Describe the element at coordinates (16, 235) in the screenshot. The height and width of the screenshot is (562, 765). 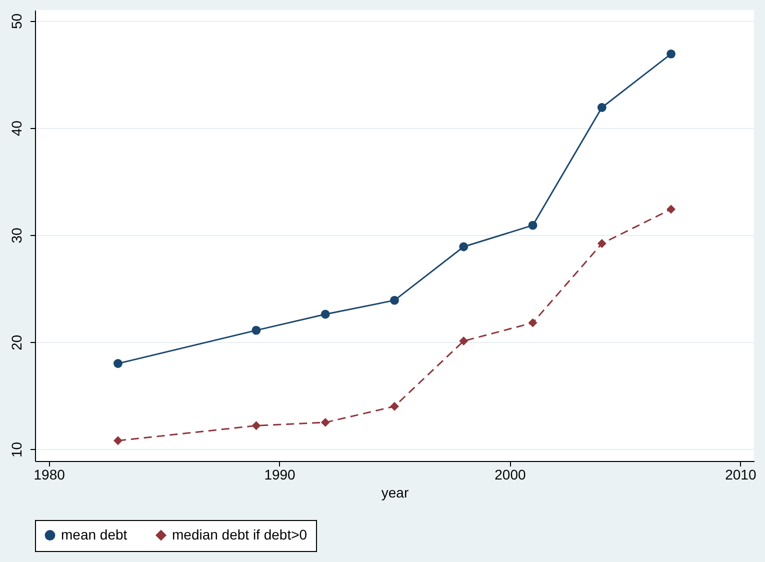
I see `y-tick-label: 30` at that location.